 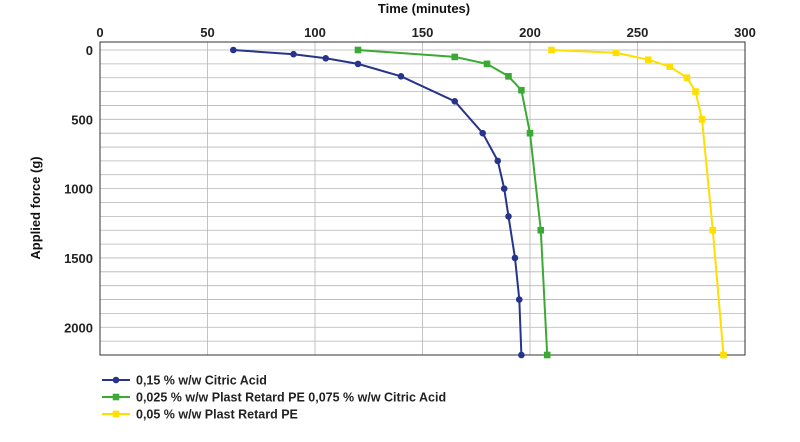 I want to click on legend-label: 0,05 % w/w Plast Retard PE, so click(x=217, y=415).